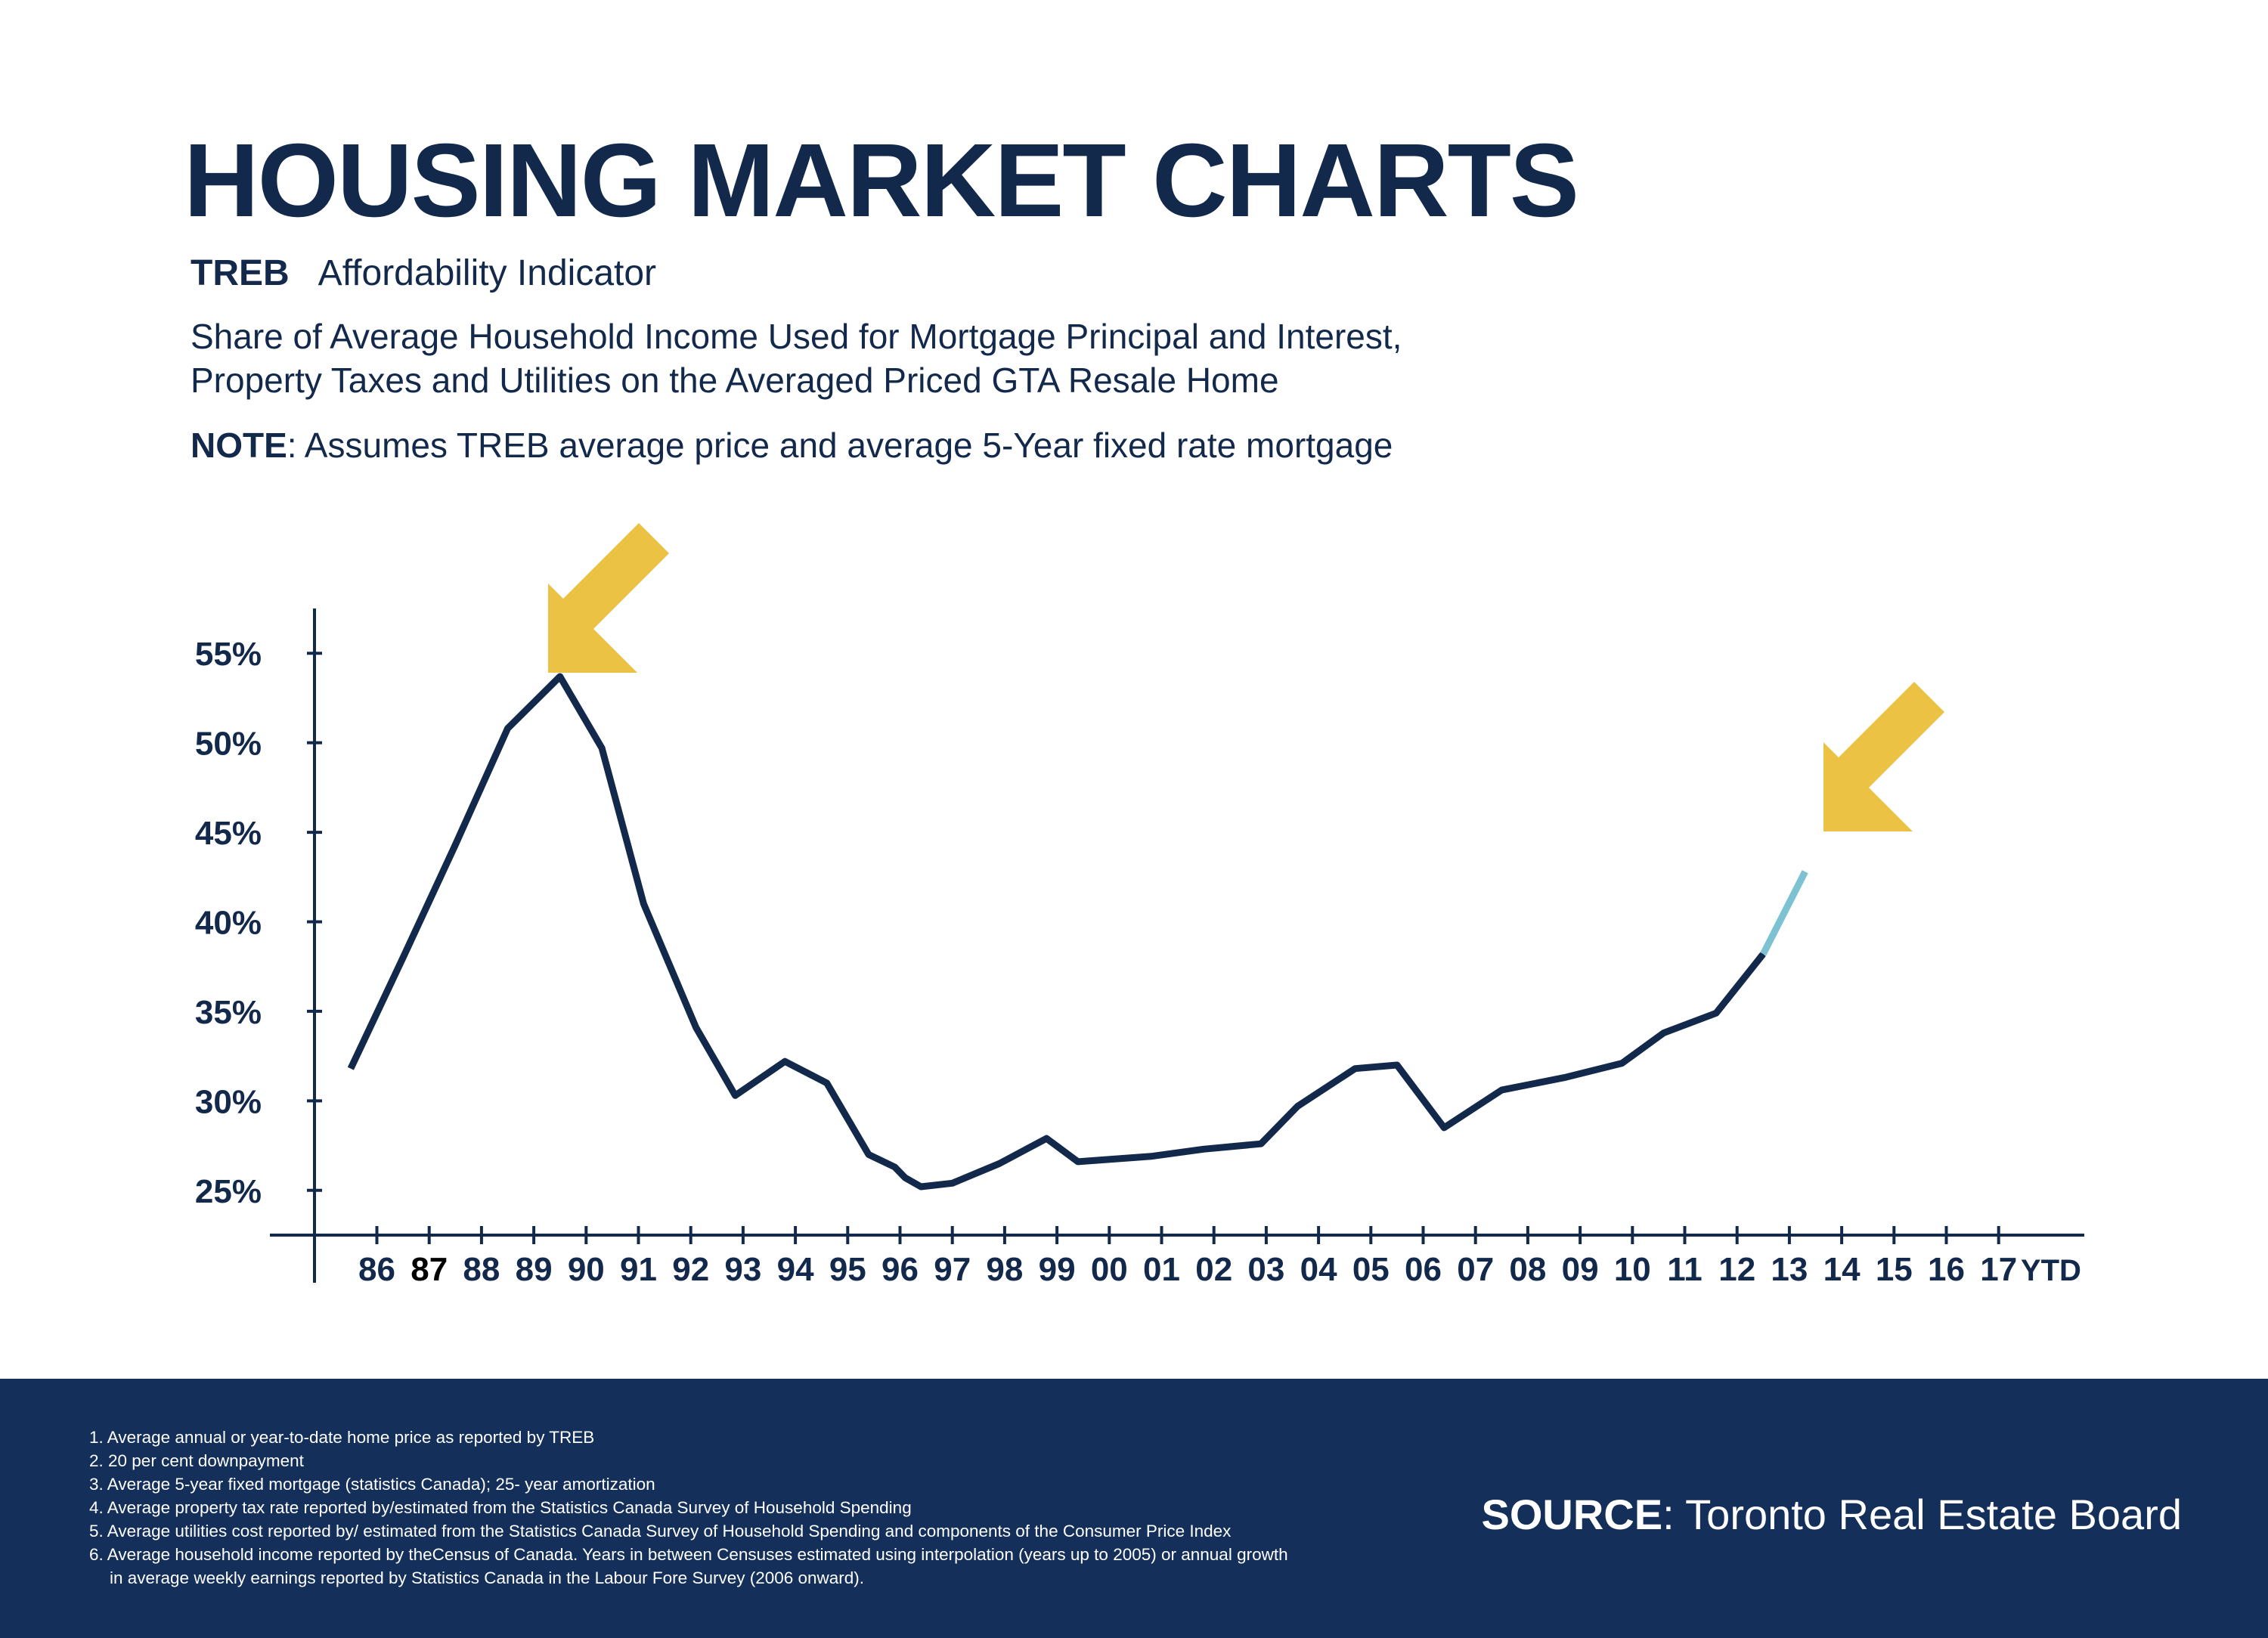  I want to click on ytd-series-line, so click(1784, 913).